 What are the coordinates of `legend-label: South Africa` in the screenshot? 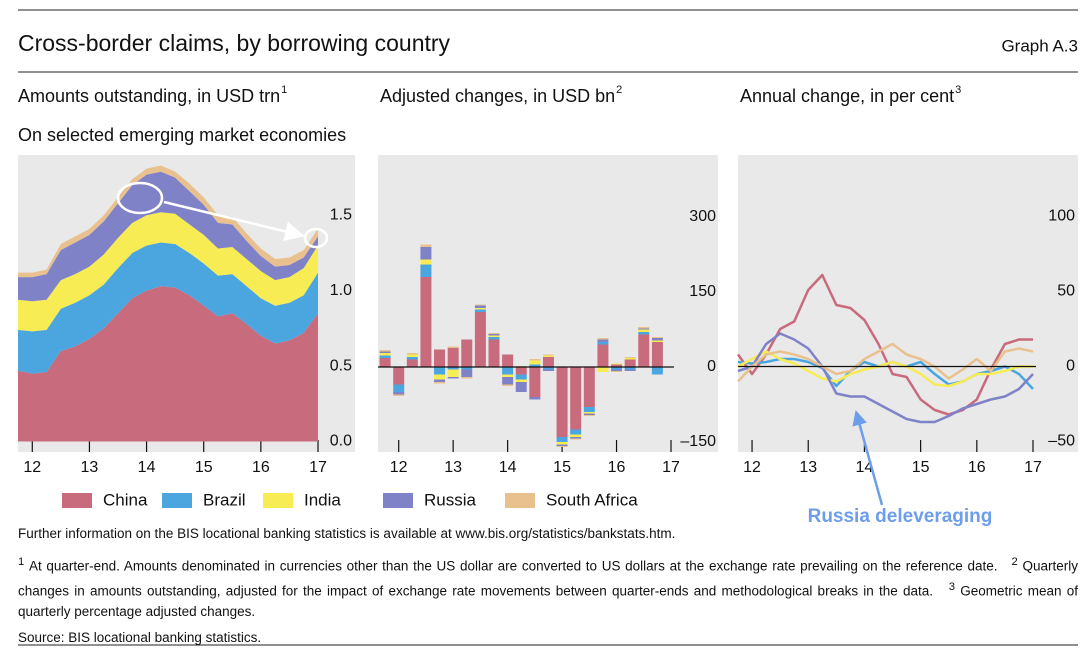 It's located at (592, 499).